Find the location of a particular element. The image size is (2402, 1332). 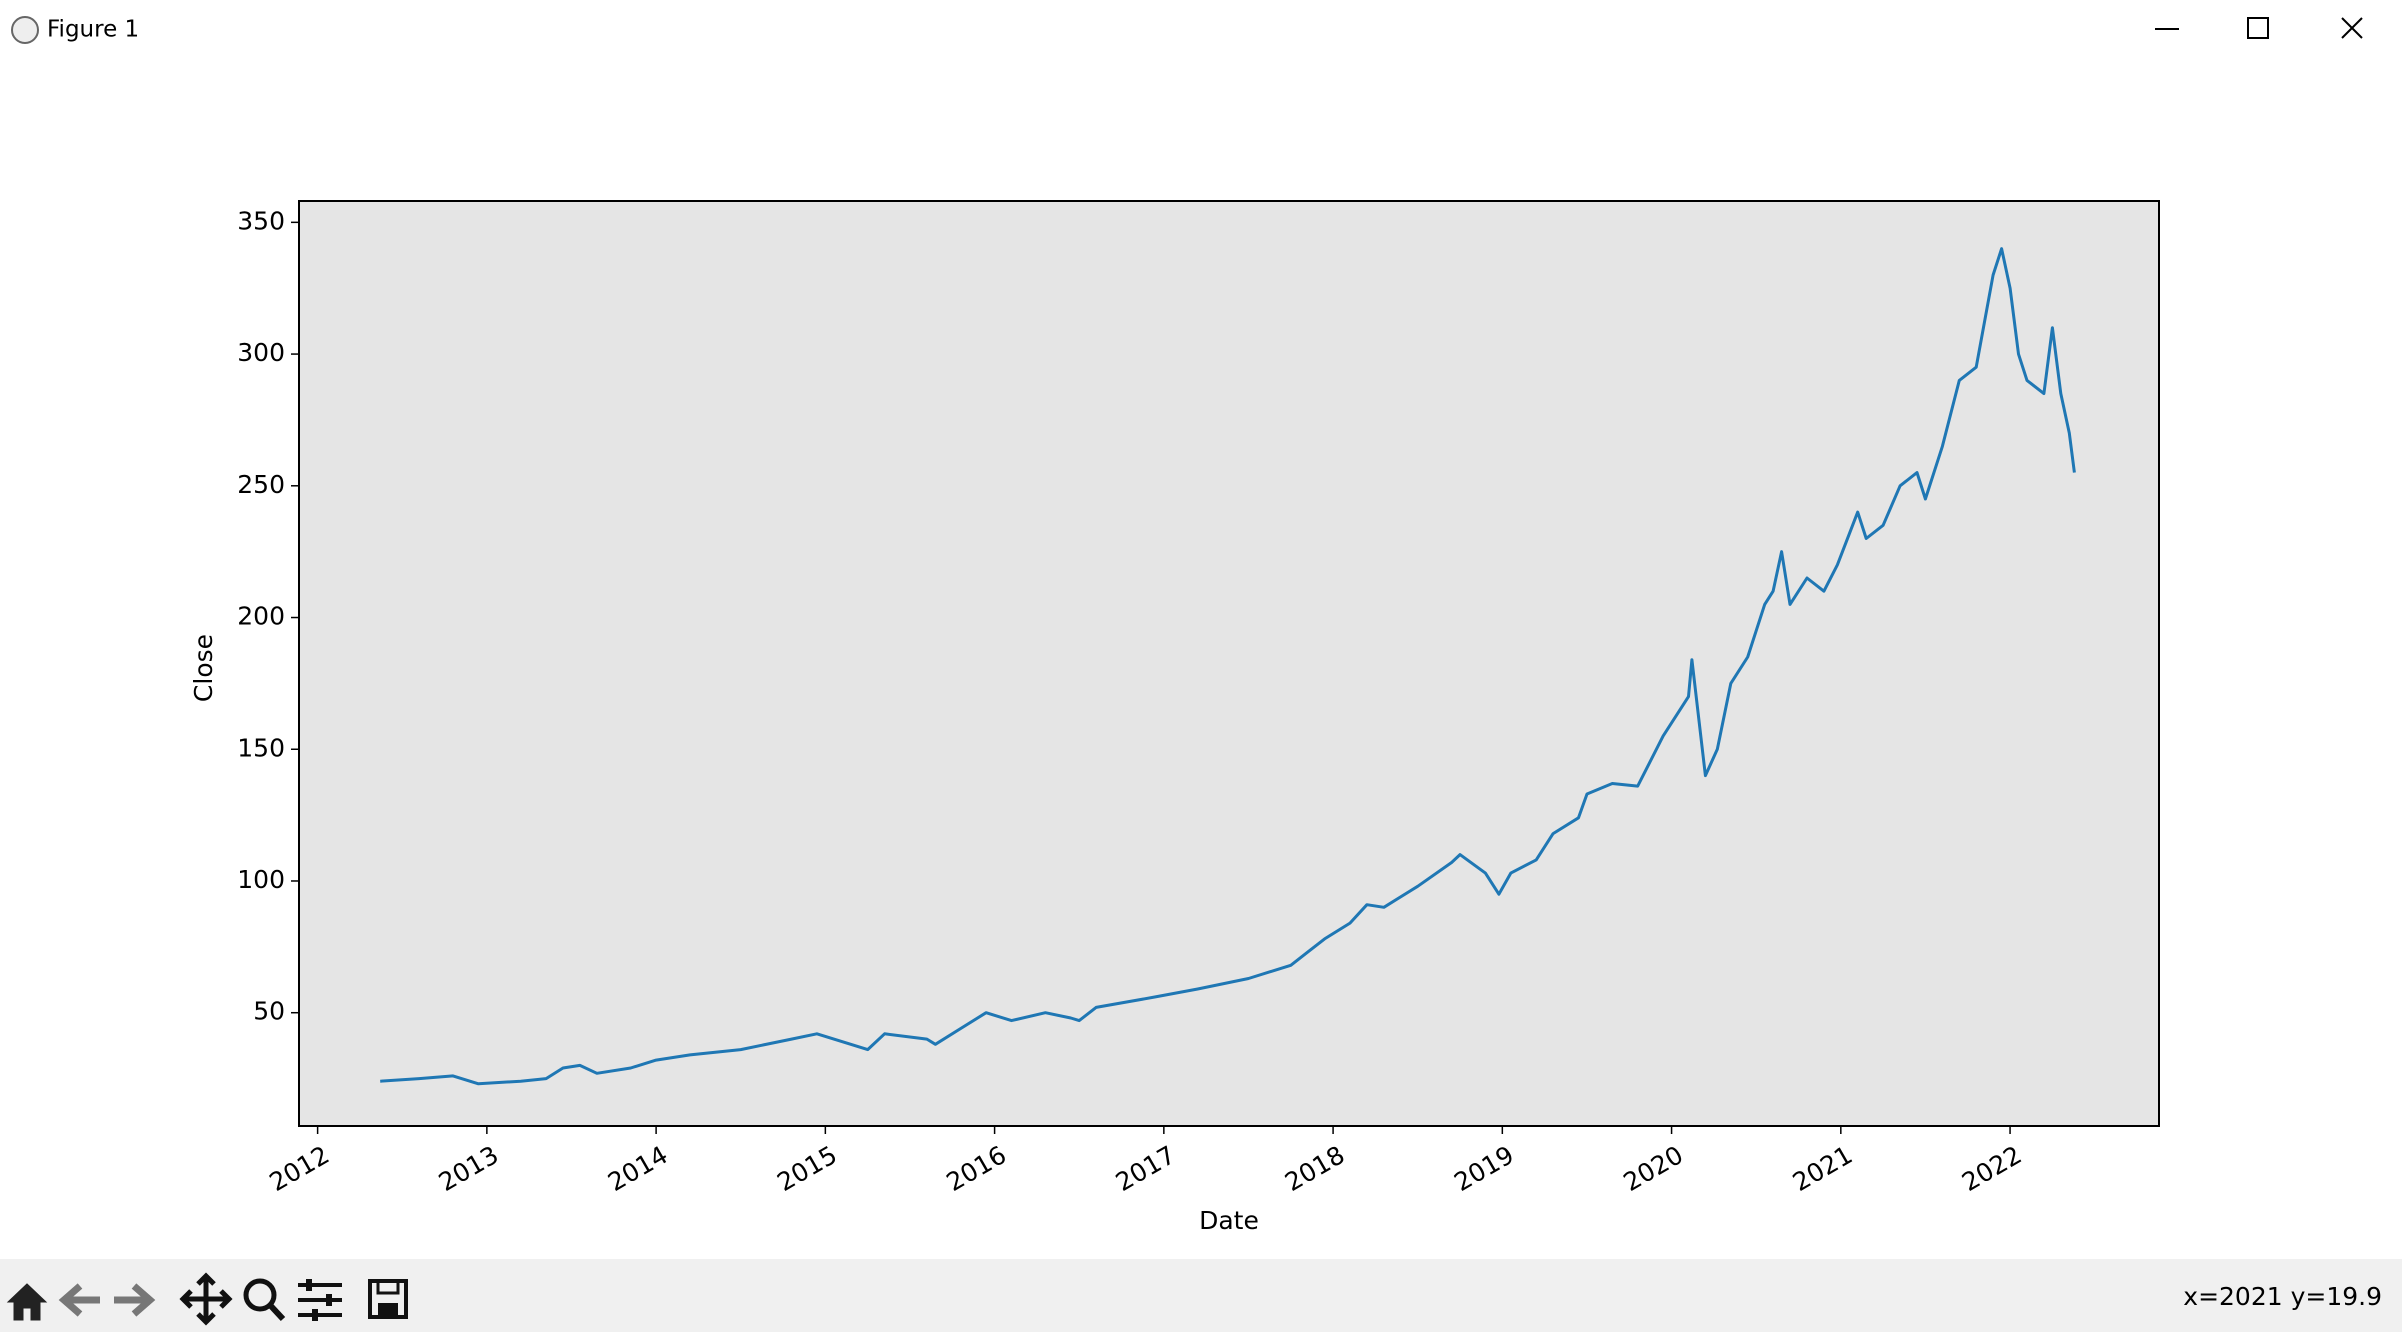

zoom-button is located at coordinates (264, 1300).